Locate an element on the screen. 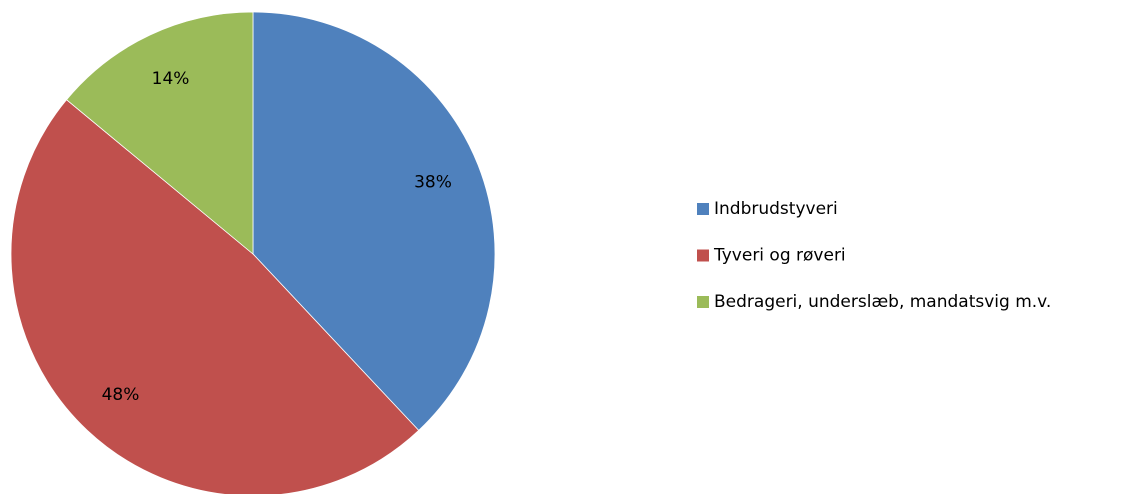  legend-label: Tyveri og røveri is located at coordinates (779, 256).